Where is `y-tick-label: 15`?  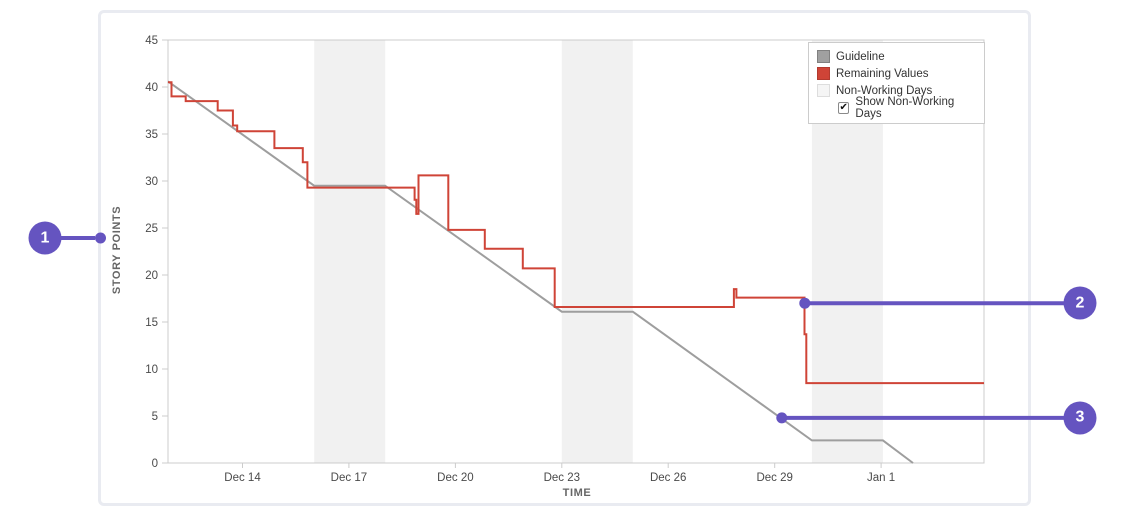
y-tick-label: 15 is located at coordinates (151, 323).